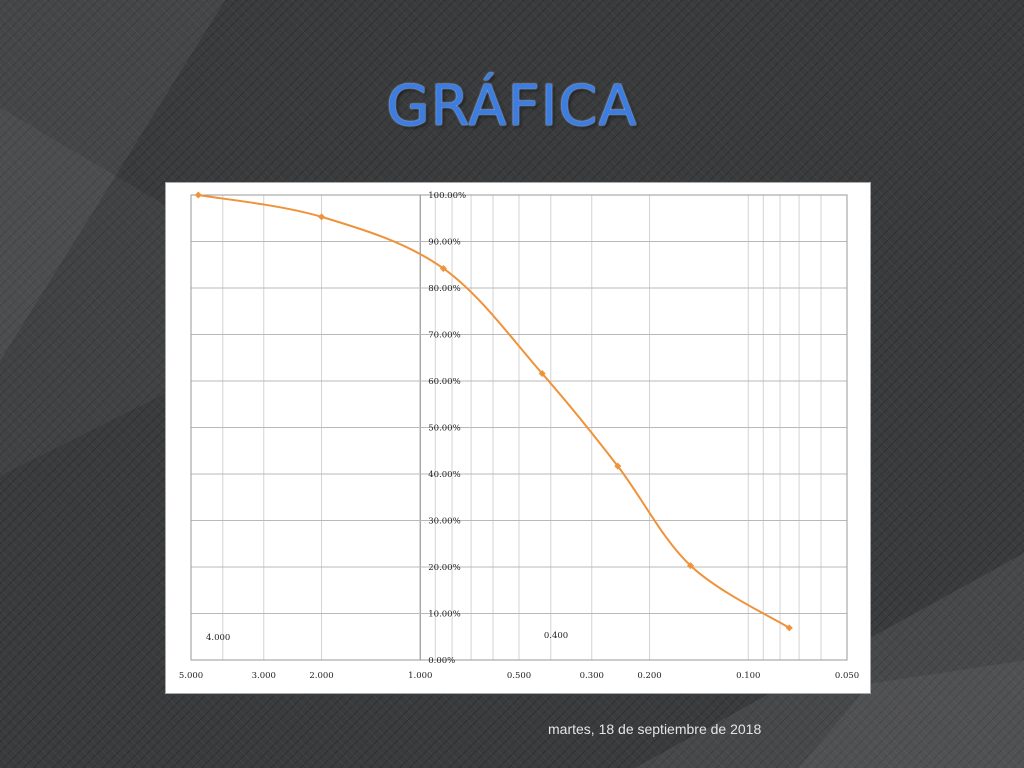 Image resolution: width=1024 pixels, height=768 pixels. I want to click on y-tick-label: 40.00%, so click(444, 475).